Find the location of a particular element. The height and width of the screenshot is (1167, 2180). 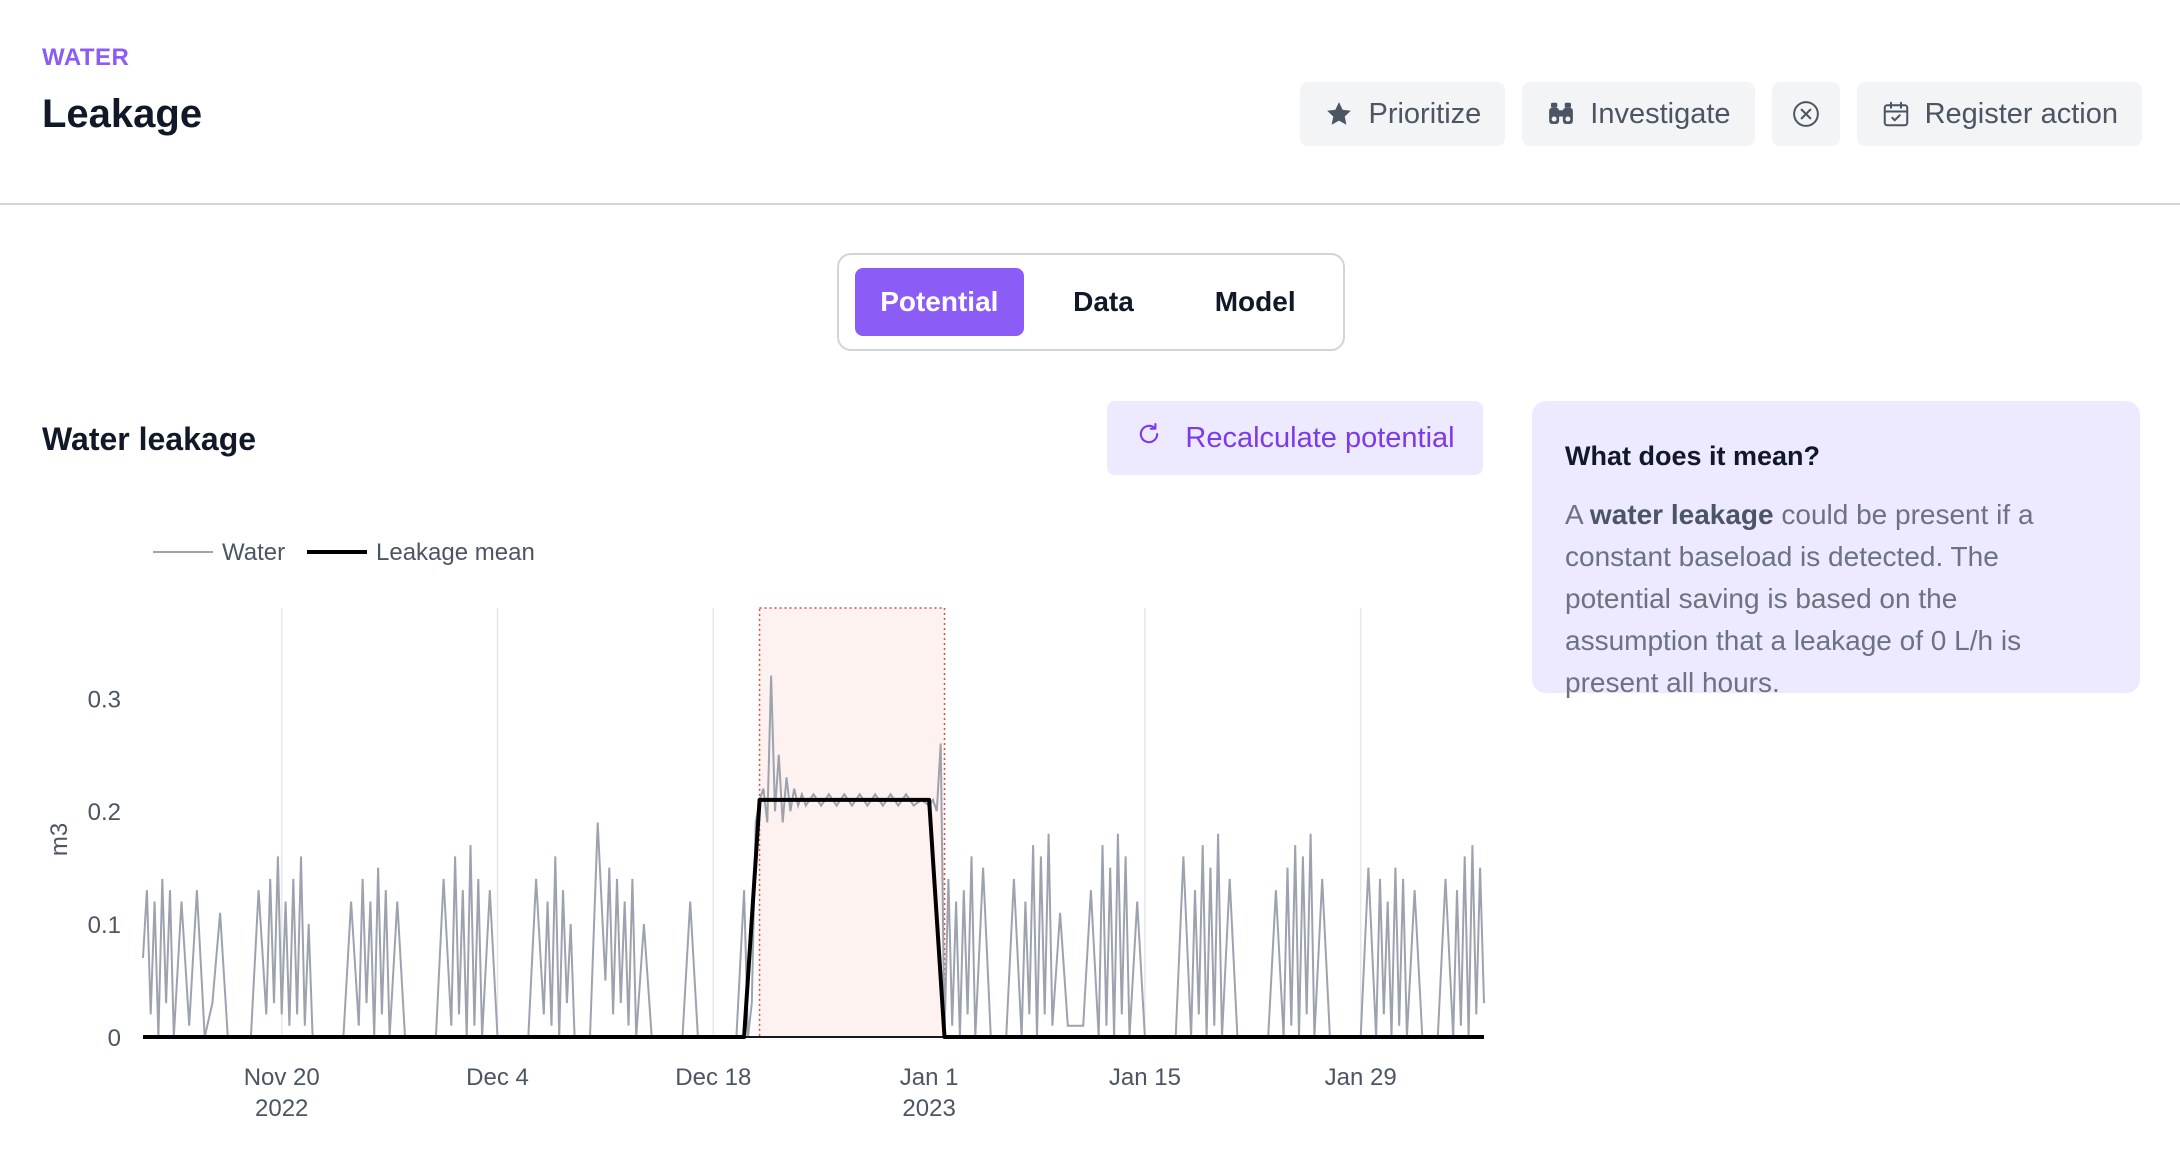

prioritize-button: Prioritize is located at coordinates (1403, 114).